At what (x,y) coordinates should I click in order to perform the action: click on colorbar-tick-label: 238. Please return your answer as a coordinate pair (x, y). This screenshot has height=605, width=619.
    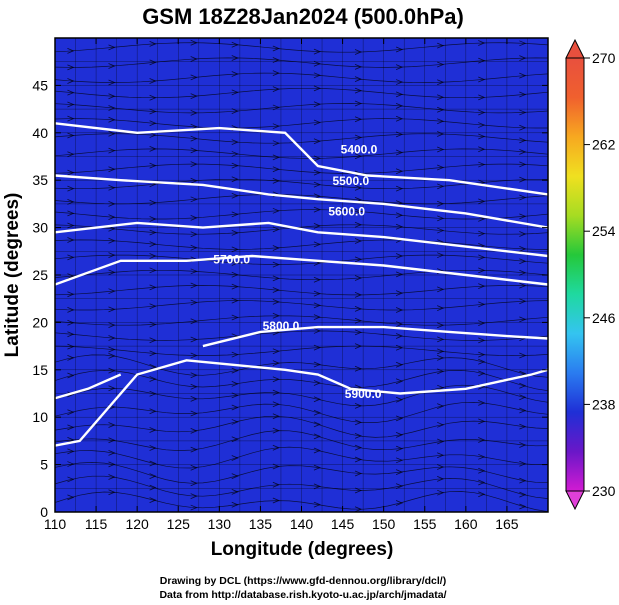
    Looking at the image, I should click on (604, 404).